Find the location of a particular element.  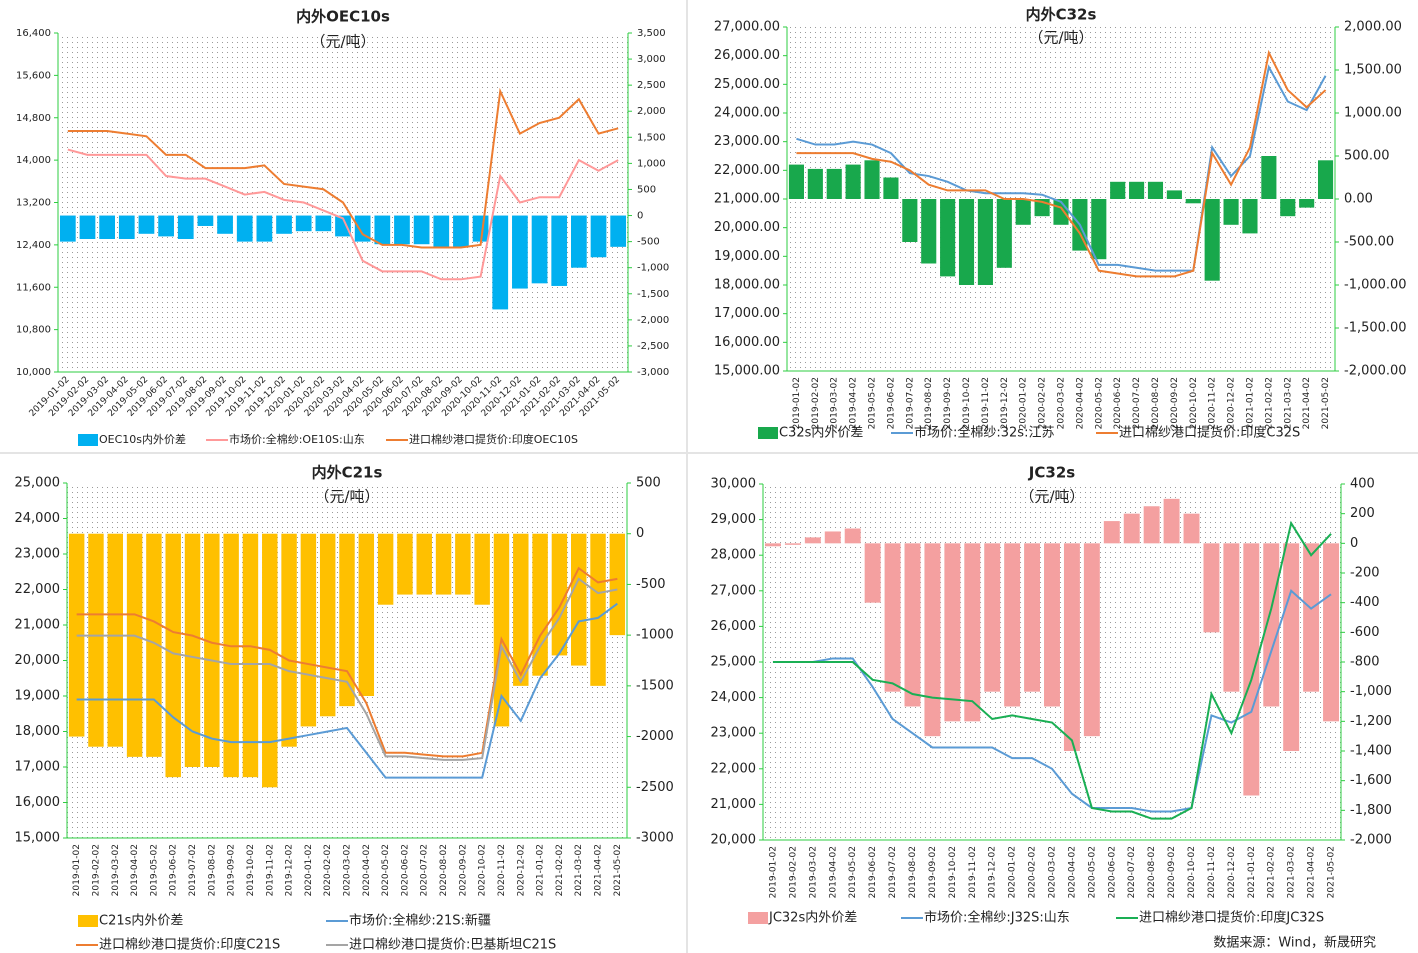

legend-label: OEC10s内外价差 is located at coordinates (142, 439).